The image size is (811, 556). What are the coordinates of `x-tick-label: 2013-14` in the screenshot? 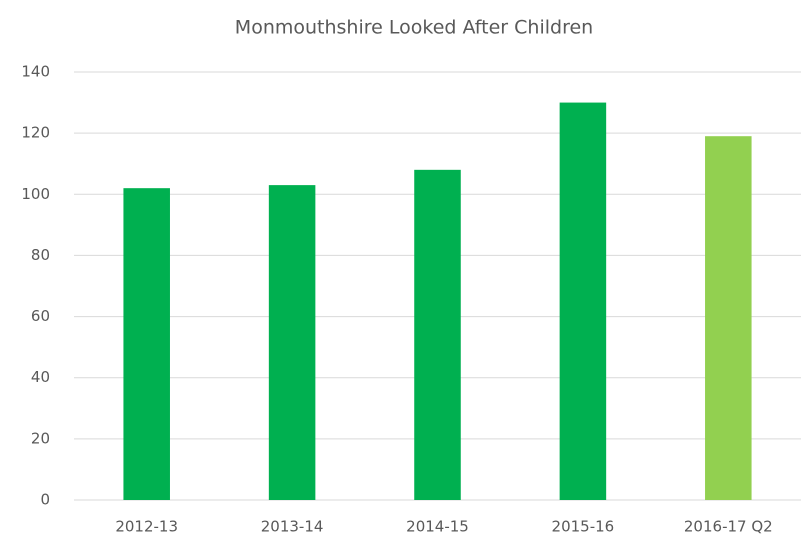 It's located at (292, 527).